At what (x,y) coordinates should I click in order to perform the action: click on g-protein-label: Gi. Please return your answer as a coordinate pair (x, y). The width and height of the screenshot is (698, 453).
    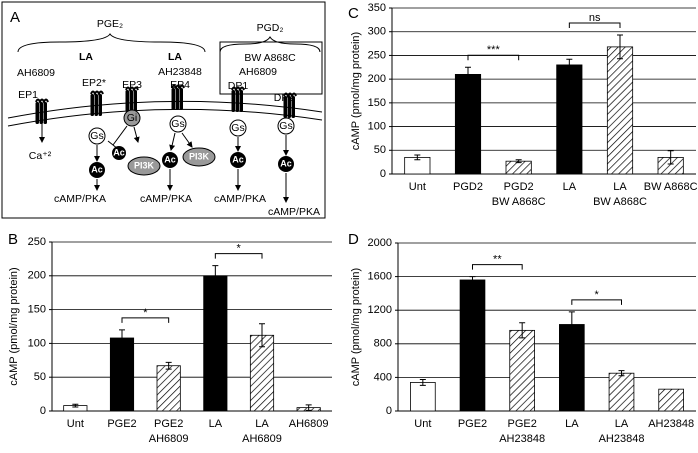
    Looking at the image, I should click on (132, 118).